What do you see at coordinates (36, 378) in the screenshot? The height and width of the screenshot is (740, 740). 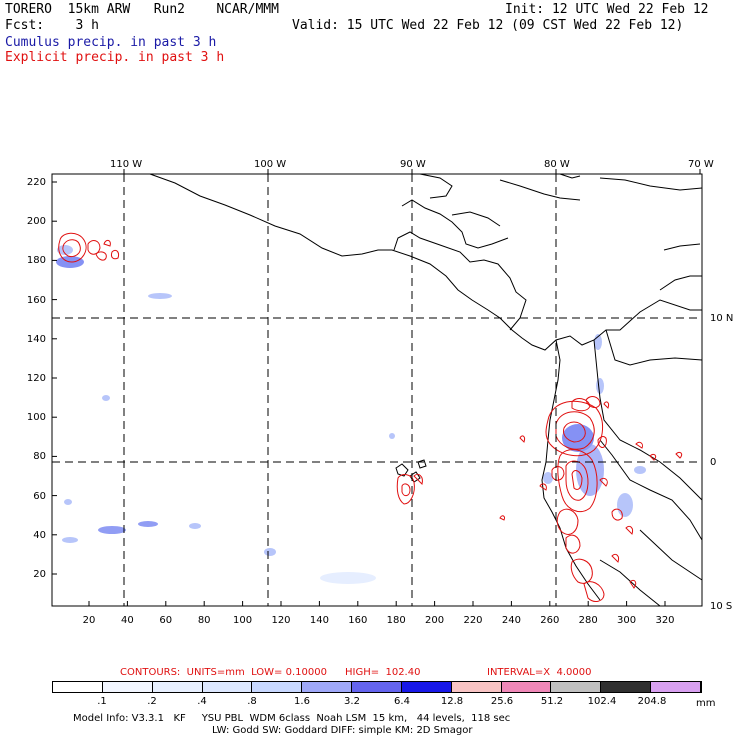 I see `y-tick-label: 120` at bounding box center [36, 378].